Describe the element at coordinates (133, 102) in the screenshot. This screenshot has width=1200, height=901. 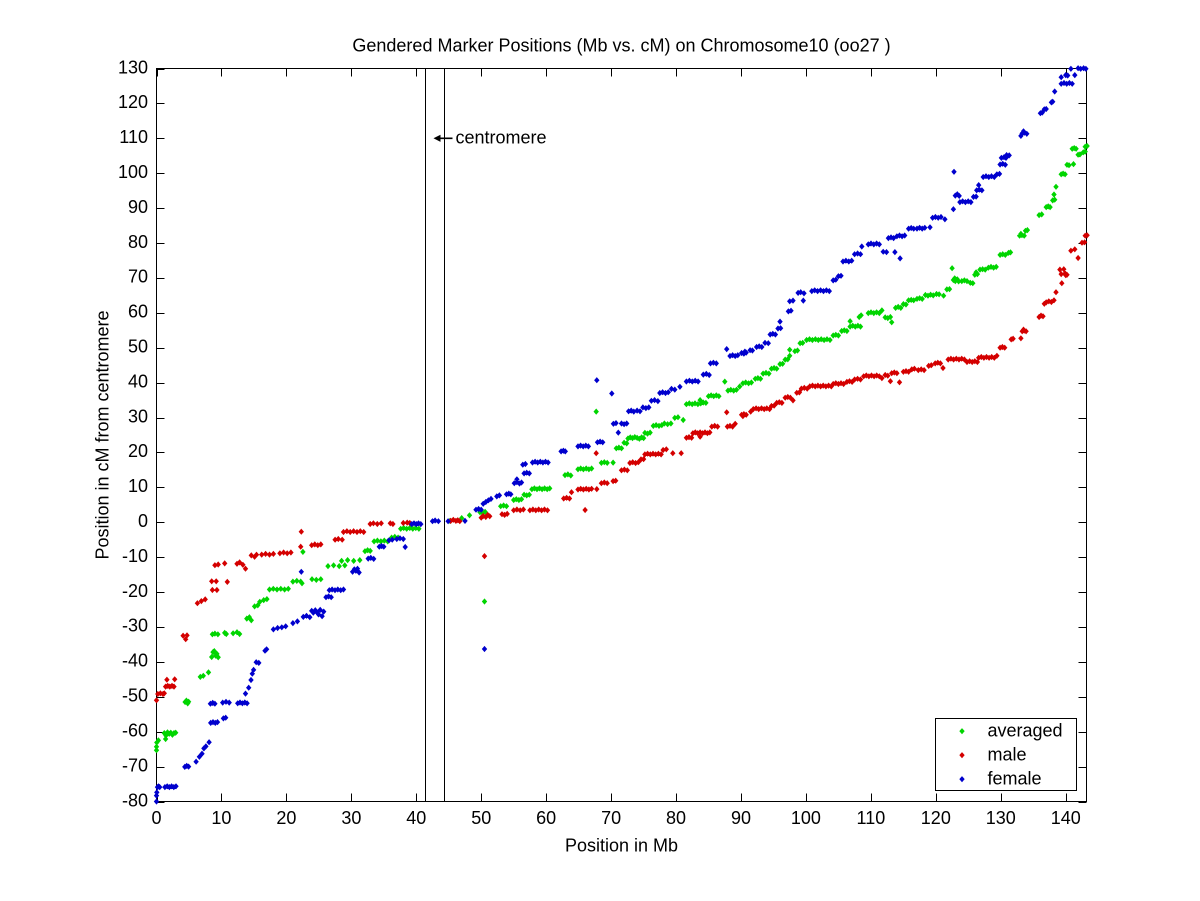
I see `y-tick-label: 120` at that location.